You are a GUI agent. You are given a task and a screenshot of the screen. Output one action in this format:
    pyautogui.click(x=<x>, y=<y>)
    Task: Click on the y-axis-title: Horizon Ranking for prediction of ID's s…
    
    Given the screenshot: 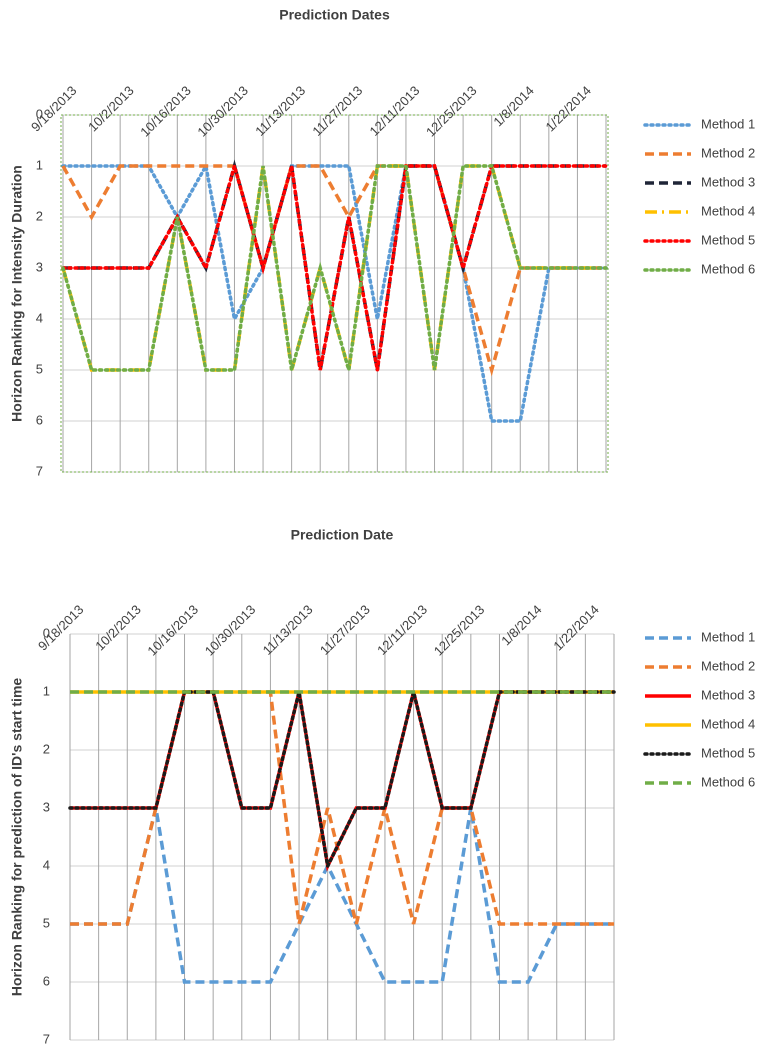 What is the action you would take?
    pyautogui.click(x=17, y=837)
    